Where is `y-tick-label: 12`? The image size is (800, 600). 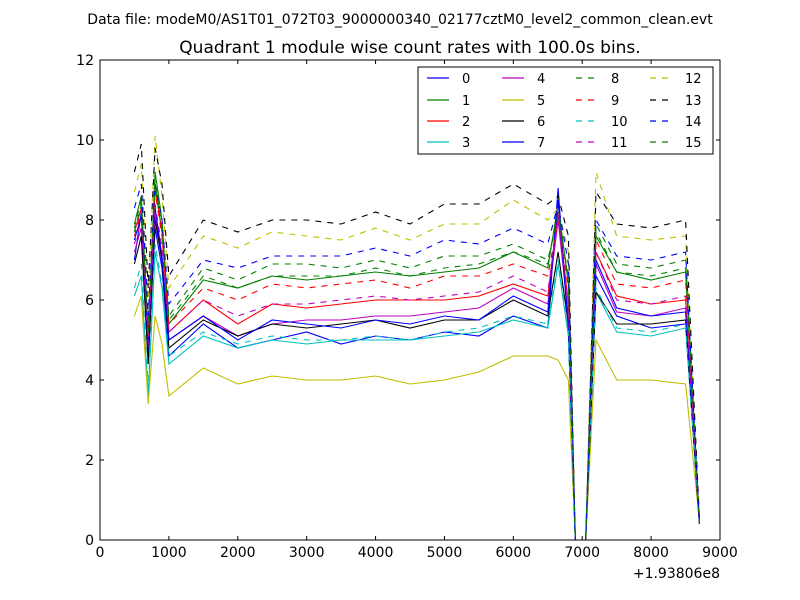 y-tick-label: 12 is located at coordinates (85, 61).